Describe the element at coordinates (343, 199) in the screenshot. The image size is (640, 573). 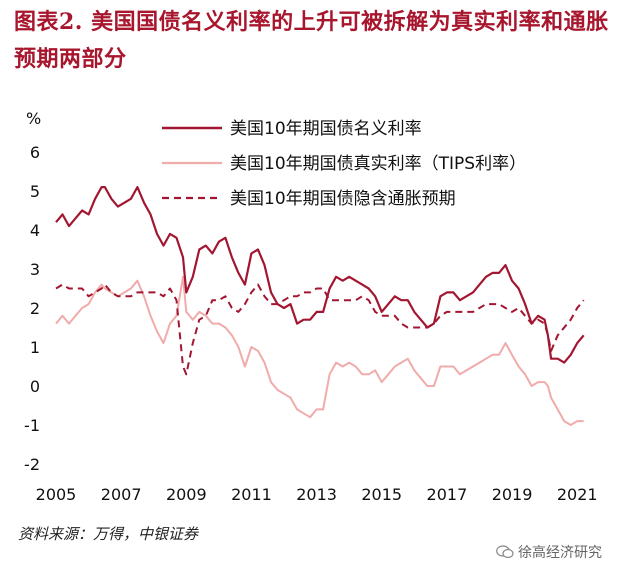
I see `legend-label: 美国10年期国债隐含通胀预期` at that location.